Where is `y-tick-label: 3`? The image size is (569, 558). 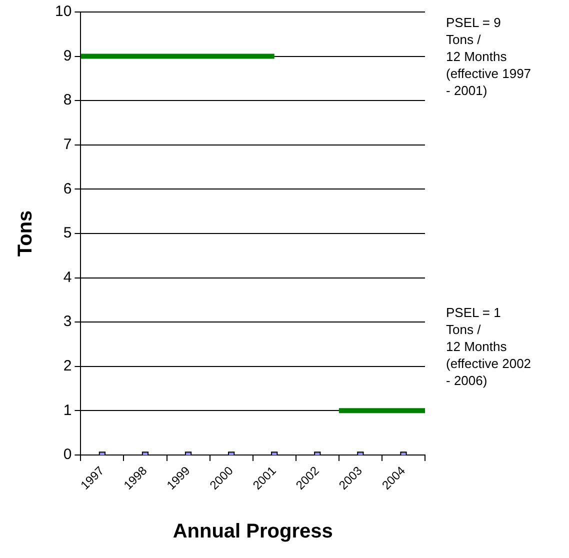
y-tick-label: 3 is located at coordinates (67, 321).